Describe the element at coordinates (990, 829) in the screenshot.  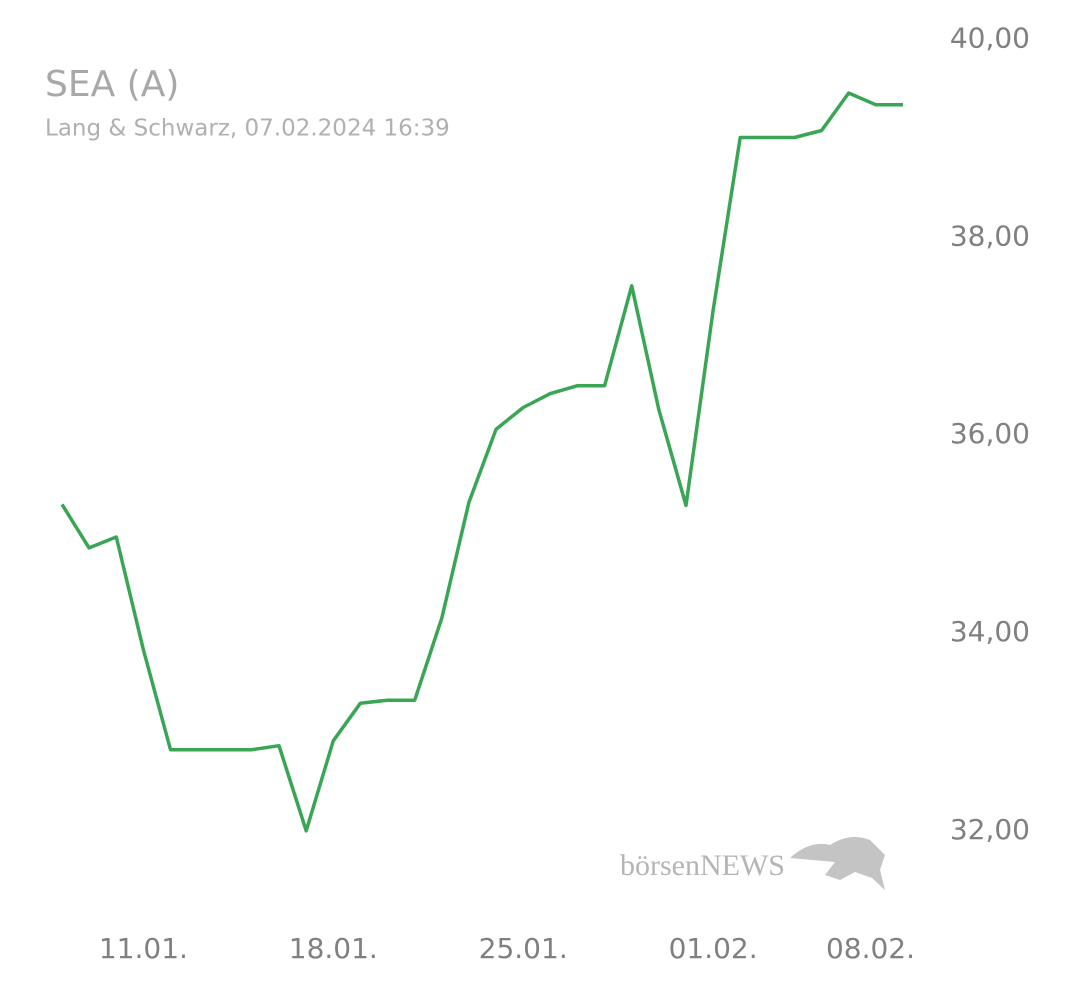
I see `y-tick-label: 32,00` at that location.